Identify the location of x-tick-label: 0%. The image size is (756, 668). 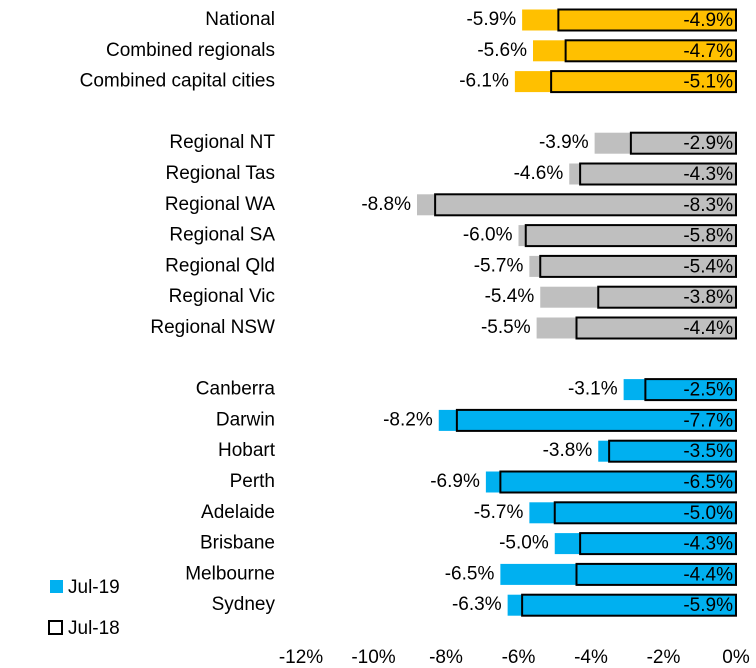
(736, 657).